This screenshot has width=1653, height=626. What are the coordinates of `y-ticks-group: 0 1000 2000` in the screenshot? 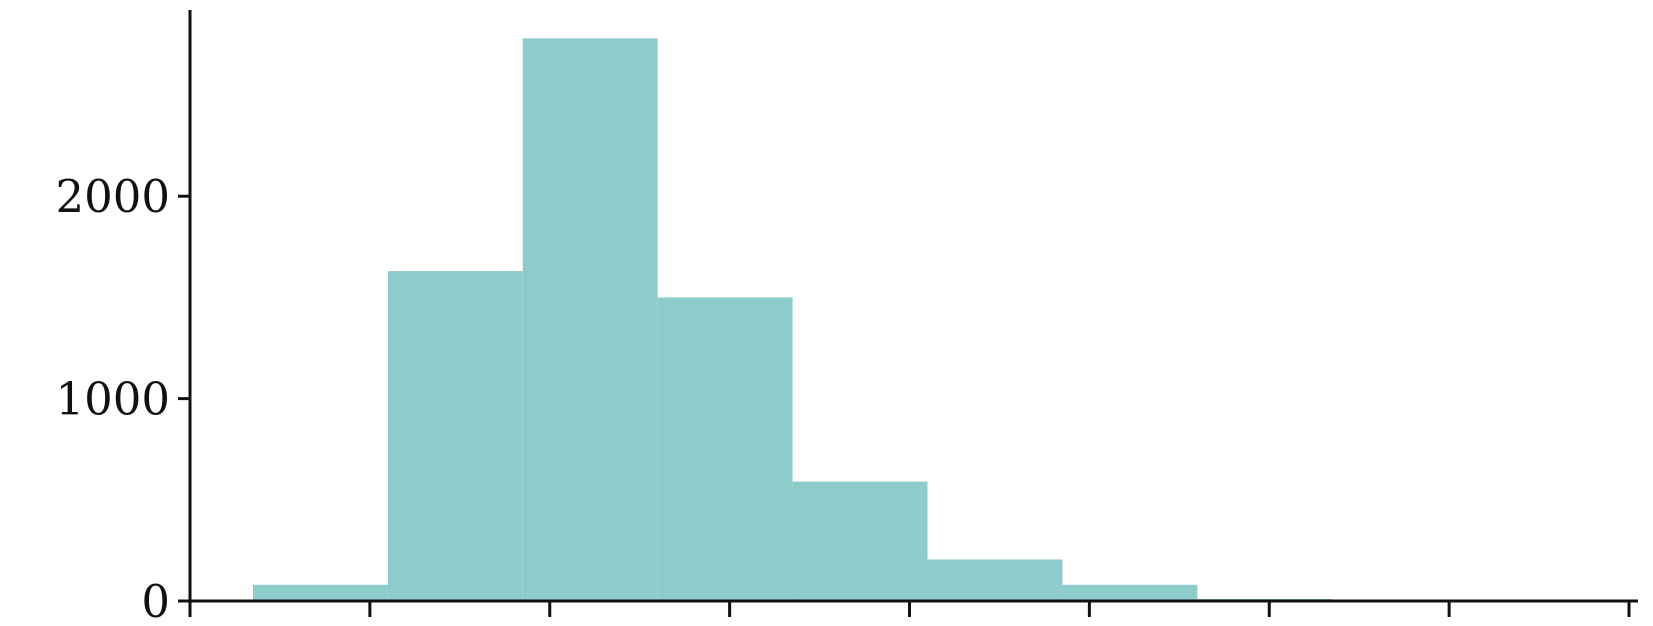 It's located at (122, 398).